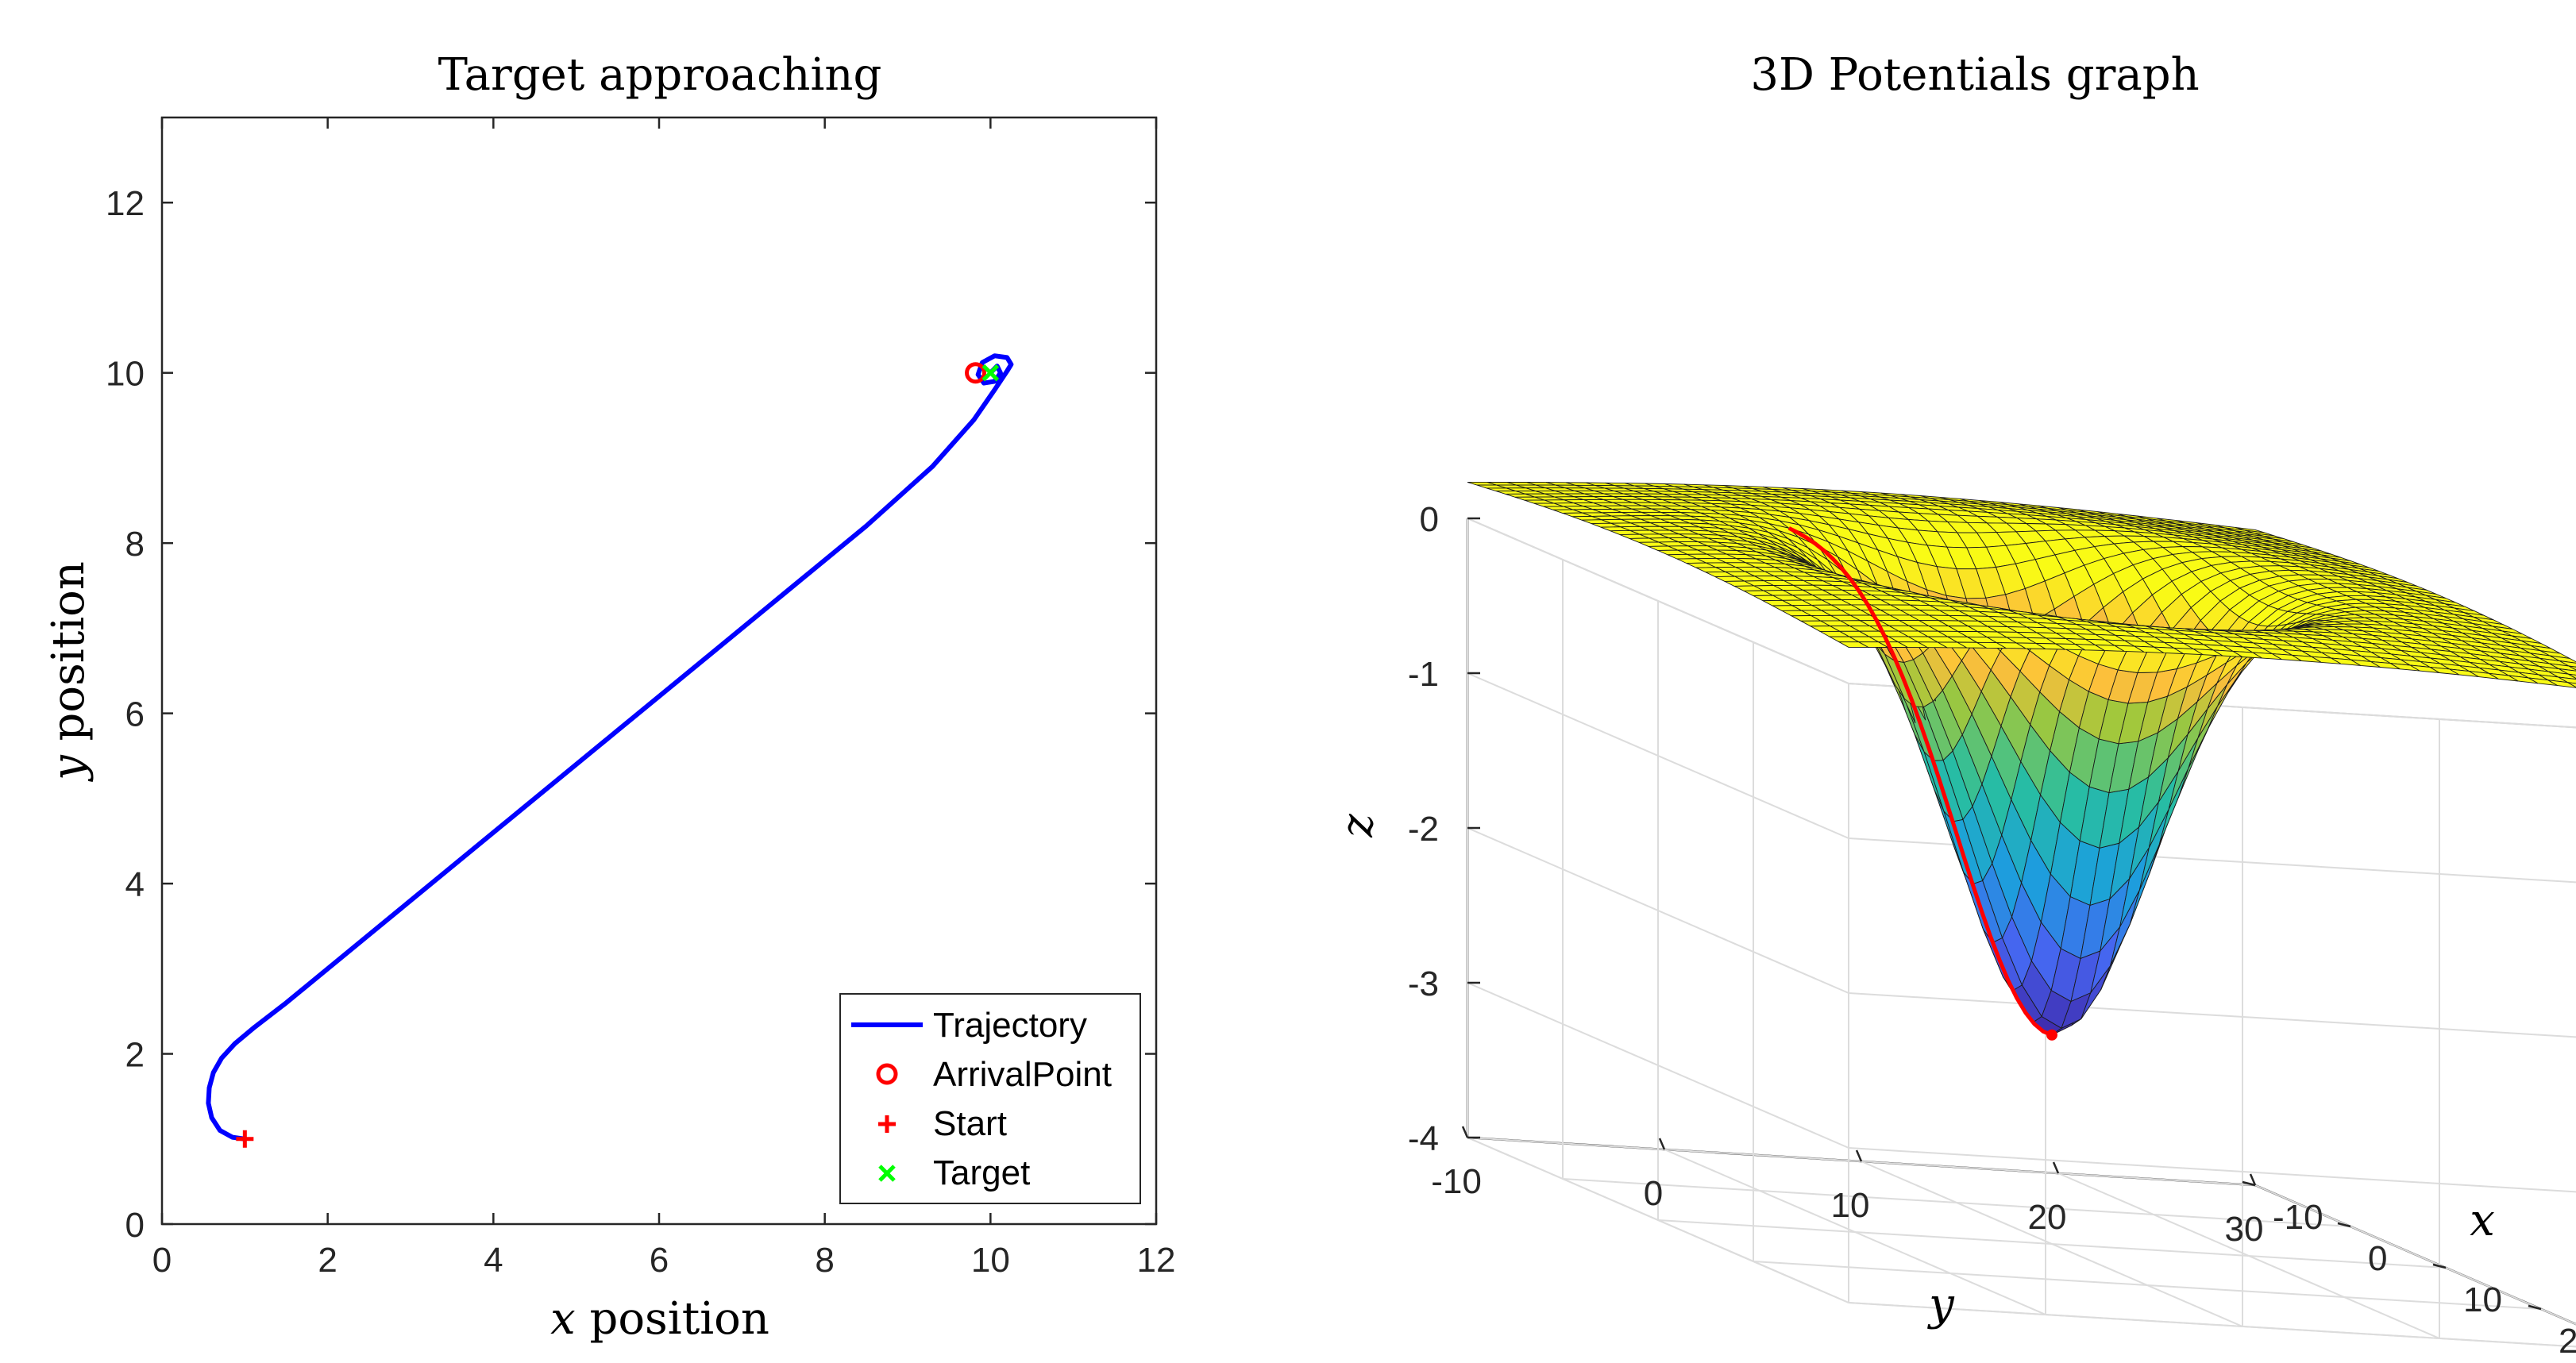  I want to click on y-tick-label-3d: 20, so click(2047, 1217).